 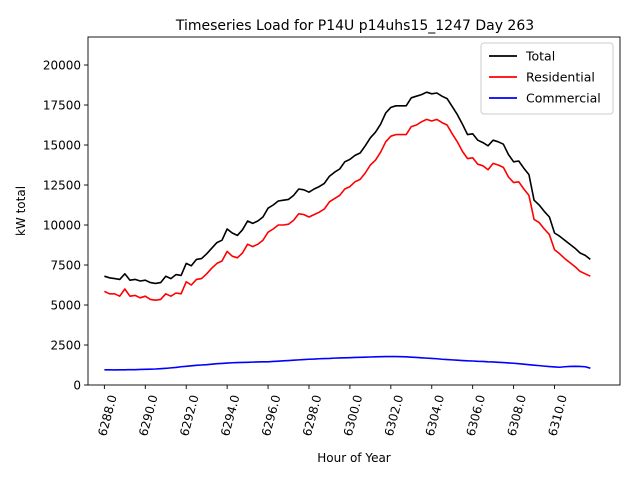 What do you see at coordinates (563, 98) in the screenshot?
I see `legend-label-commercial: Commercial` at bounding box center [563, 98].